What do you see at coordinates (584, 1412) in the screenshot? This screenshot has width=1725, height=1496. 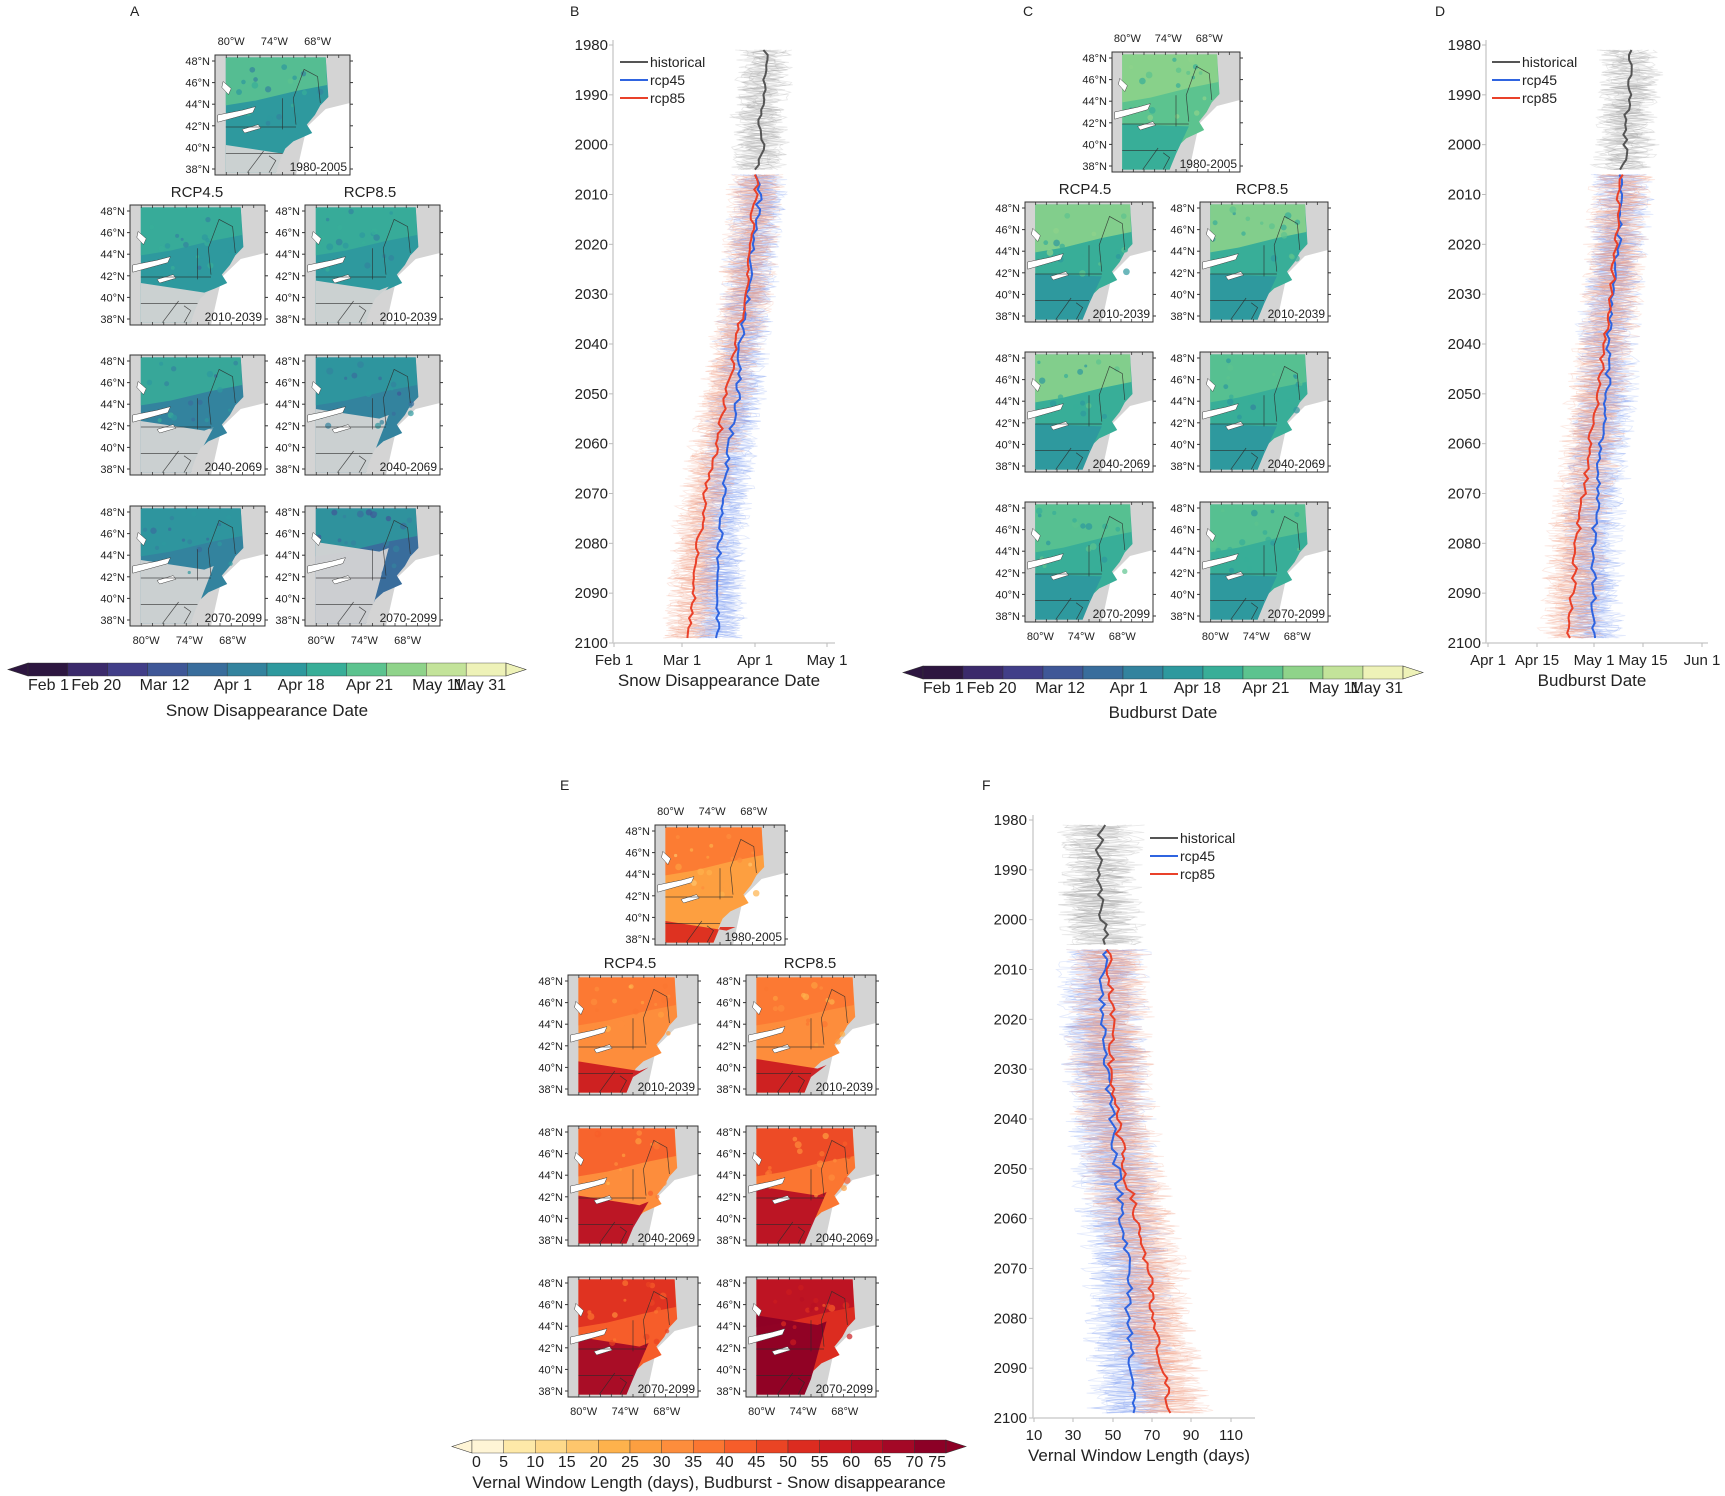 I see `lon-tick-label: 80°W` at bounding box center [584, 1412].